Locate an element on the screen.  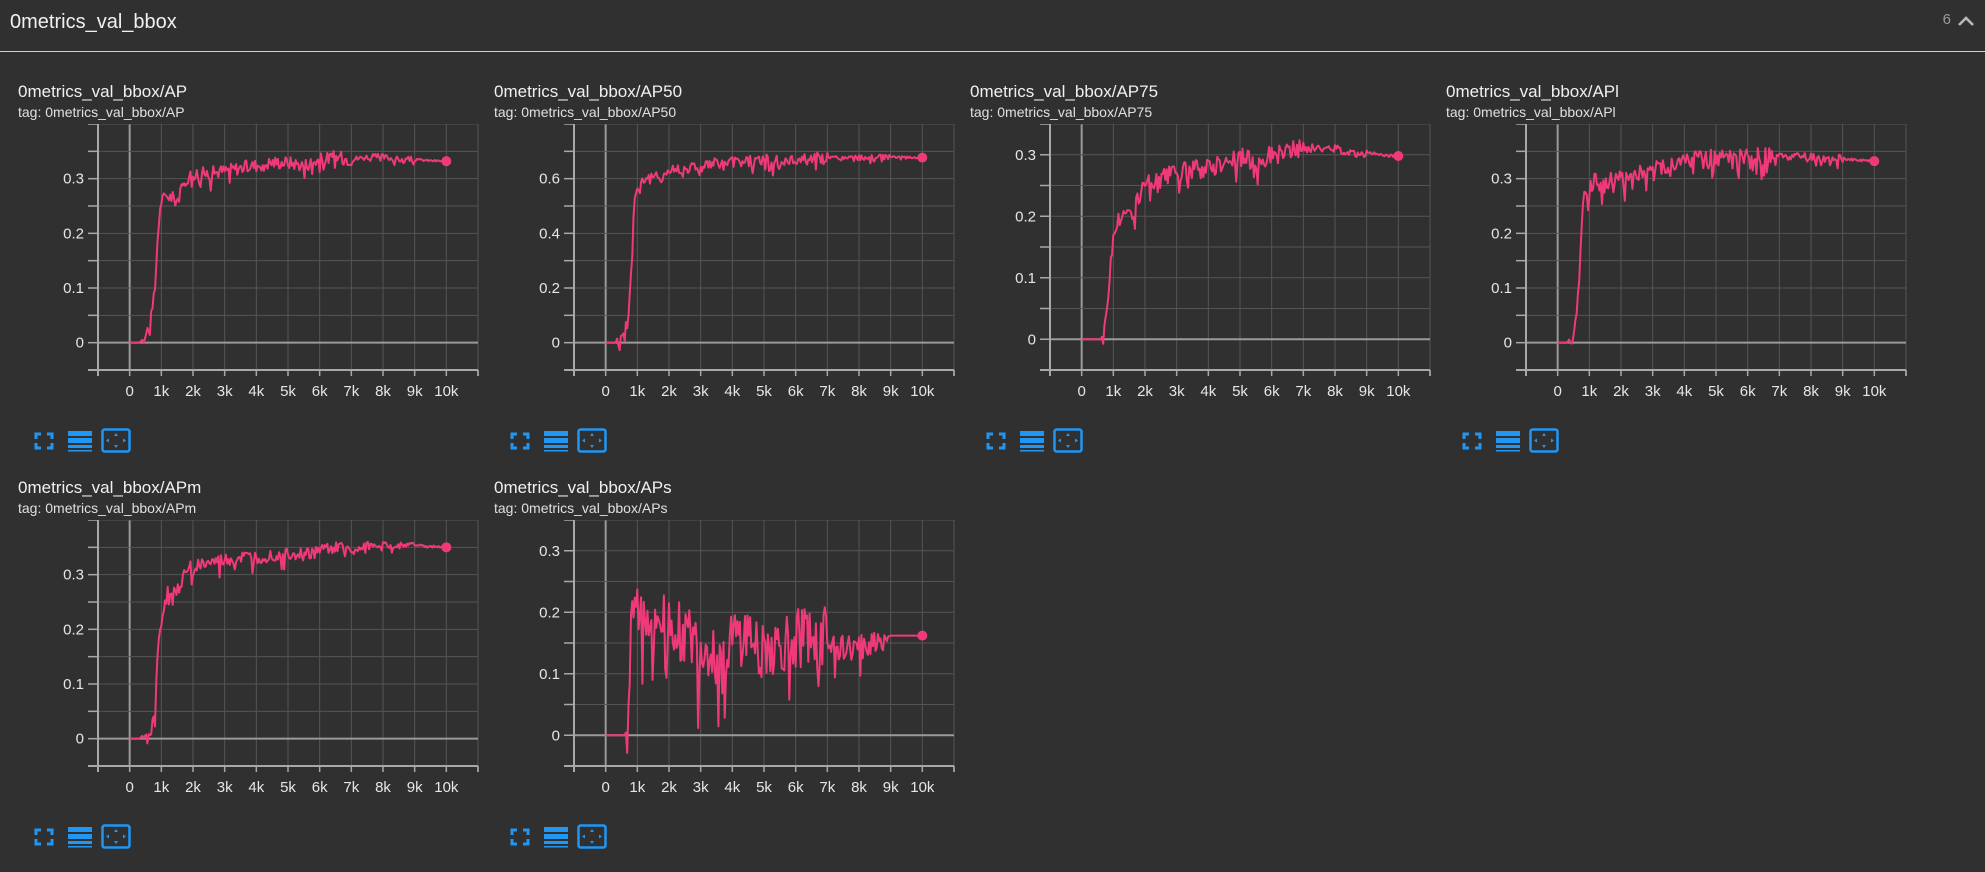
card-tag: tag: 0metrics_val_bbox/APm is located at coordinates (107, 508).